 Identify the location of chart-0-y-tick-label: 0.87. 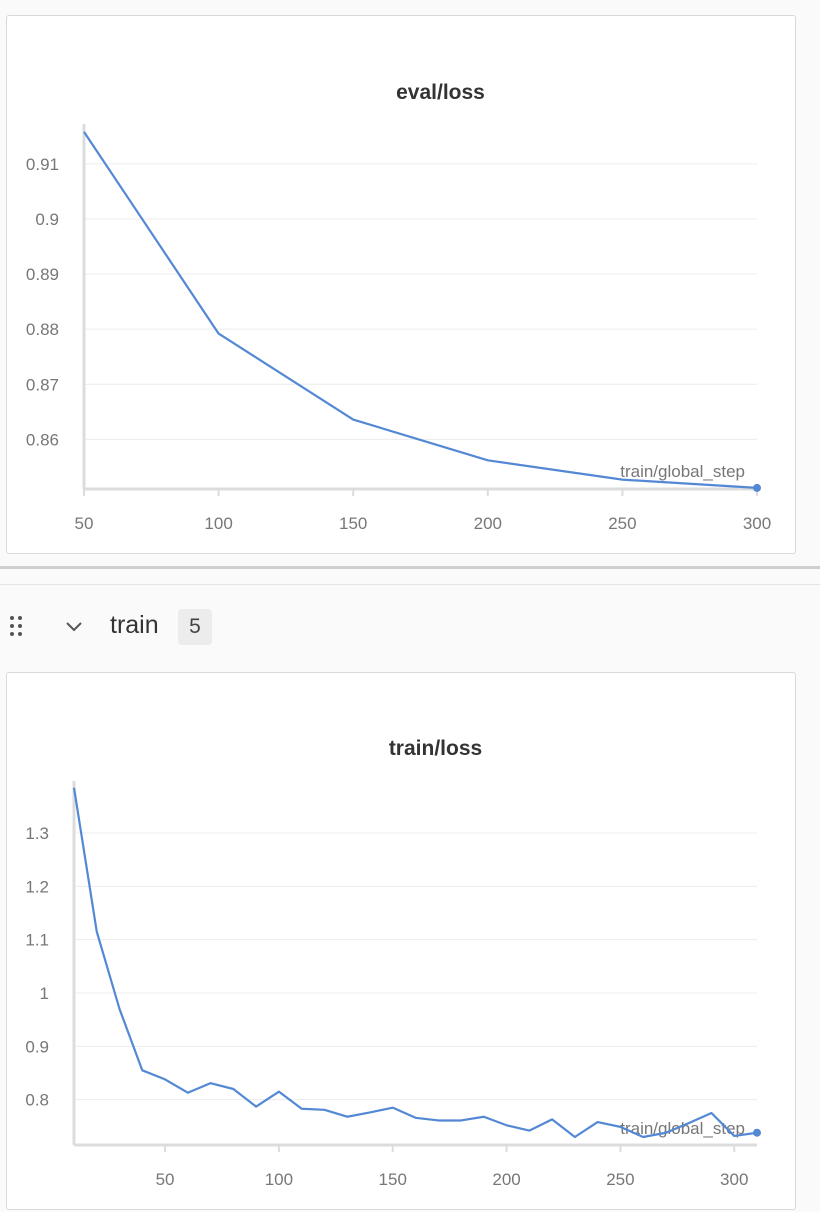
(42, 384).